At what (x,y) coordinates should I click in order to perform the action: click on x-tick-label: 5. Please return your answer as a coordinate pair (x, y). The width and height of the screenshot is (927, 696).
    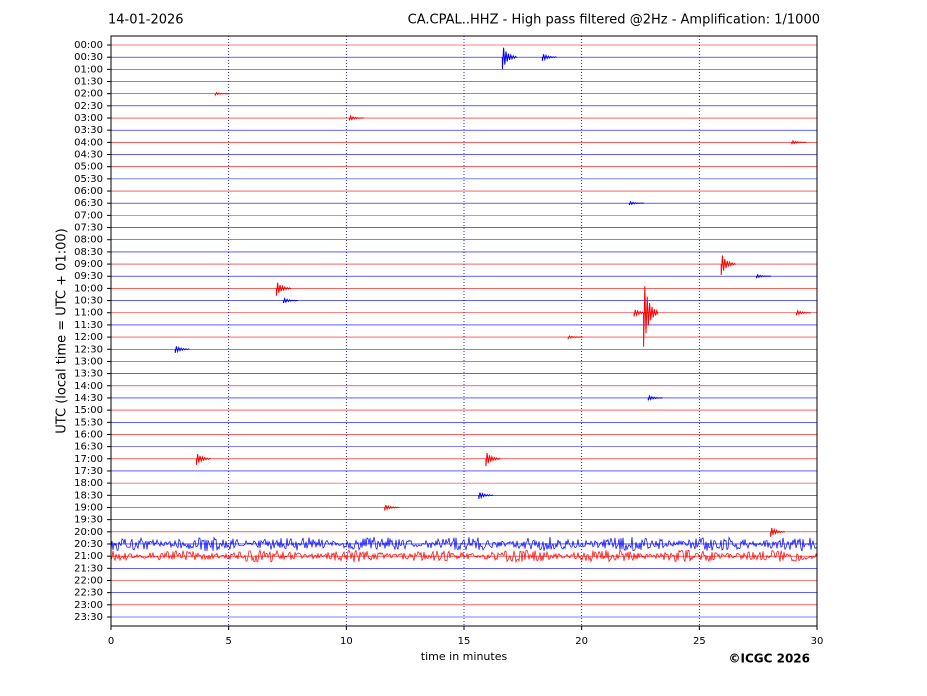
    Looking at the image, I should click on (228, 641).